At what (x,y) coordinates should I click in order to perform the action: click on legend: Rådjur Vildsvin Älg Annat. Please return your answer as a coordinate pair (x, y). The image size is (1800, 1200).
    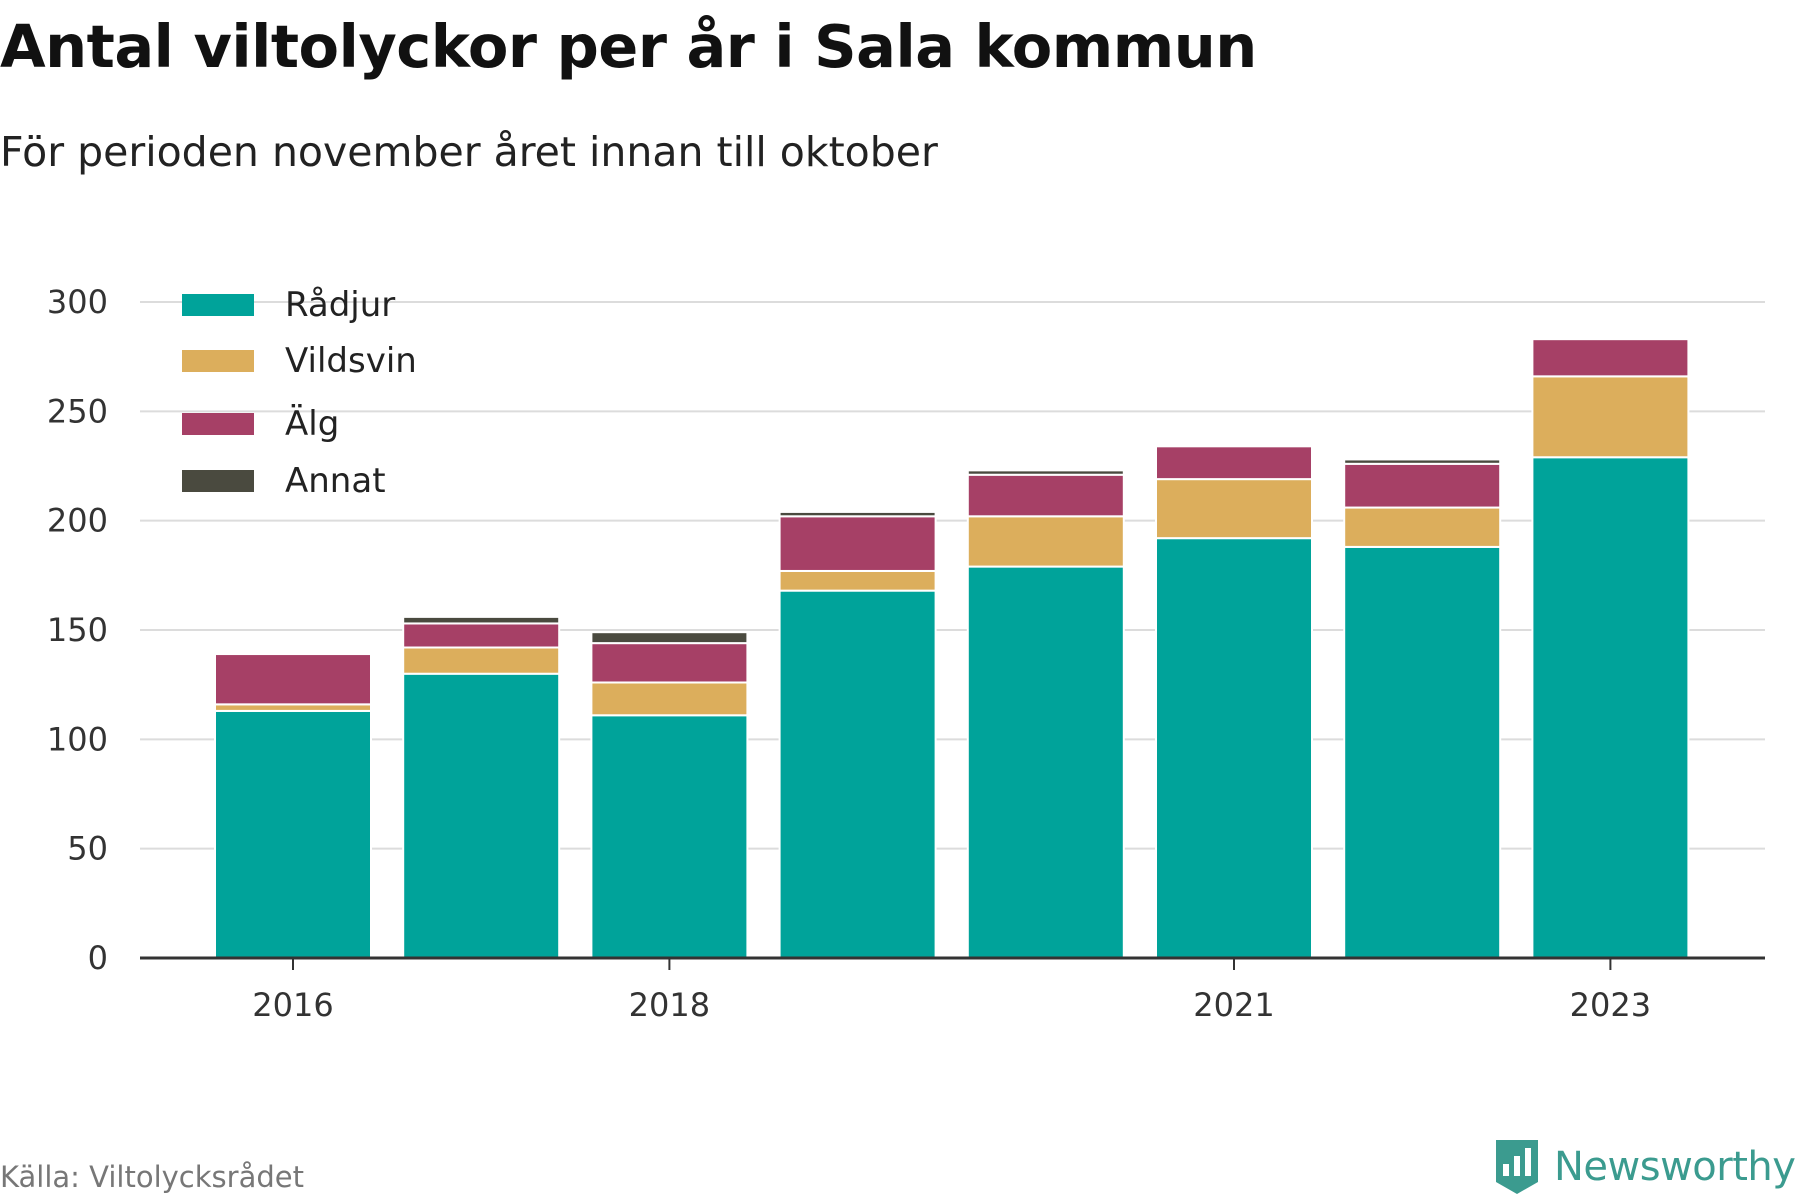
    Looking at the image, I should click on (299, 393).